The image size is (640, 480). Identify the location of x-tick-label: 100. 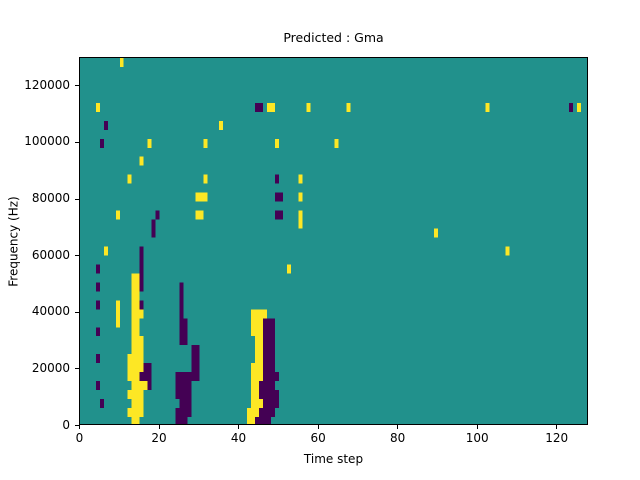
(477, 438).